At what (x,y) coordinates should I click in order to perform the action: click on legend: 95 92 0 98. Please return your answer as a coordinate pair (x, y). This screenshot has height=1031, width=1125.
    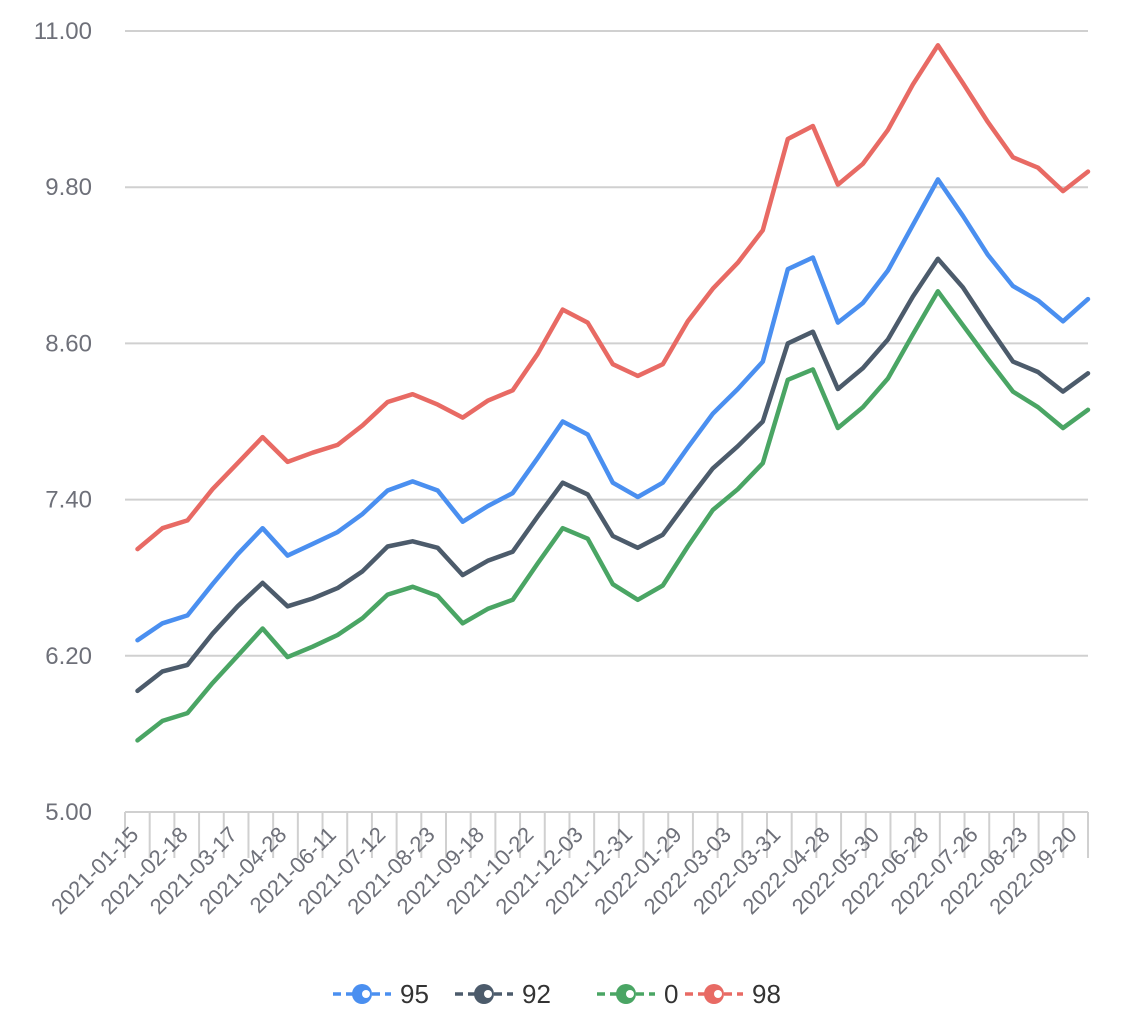
    Looking at the image, I should click on (557, 994).